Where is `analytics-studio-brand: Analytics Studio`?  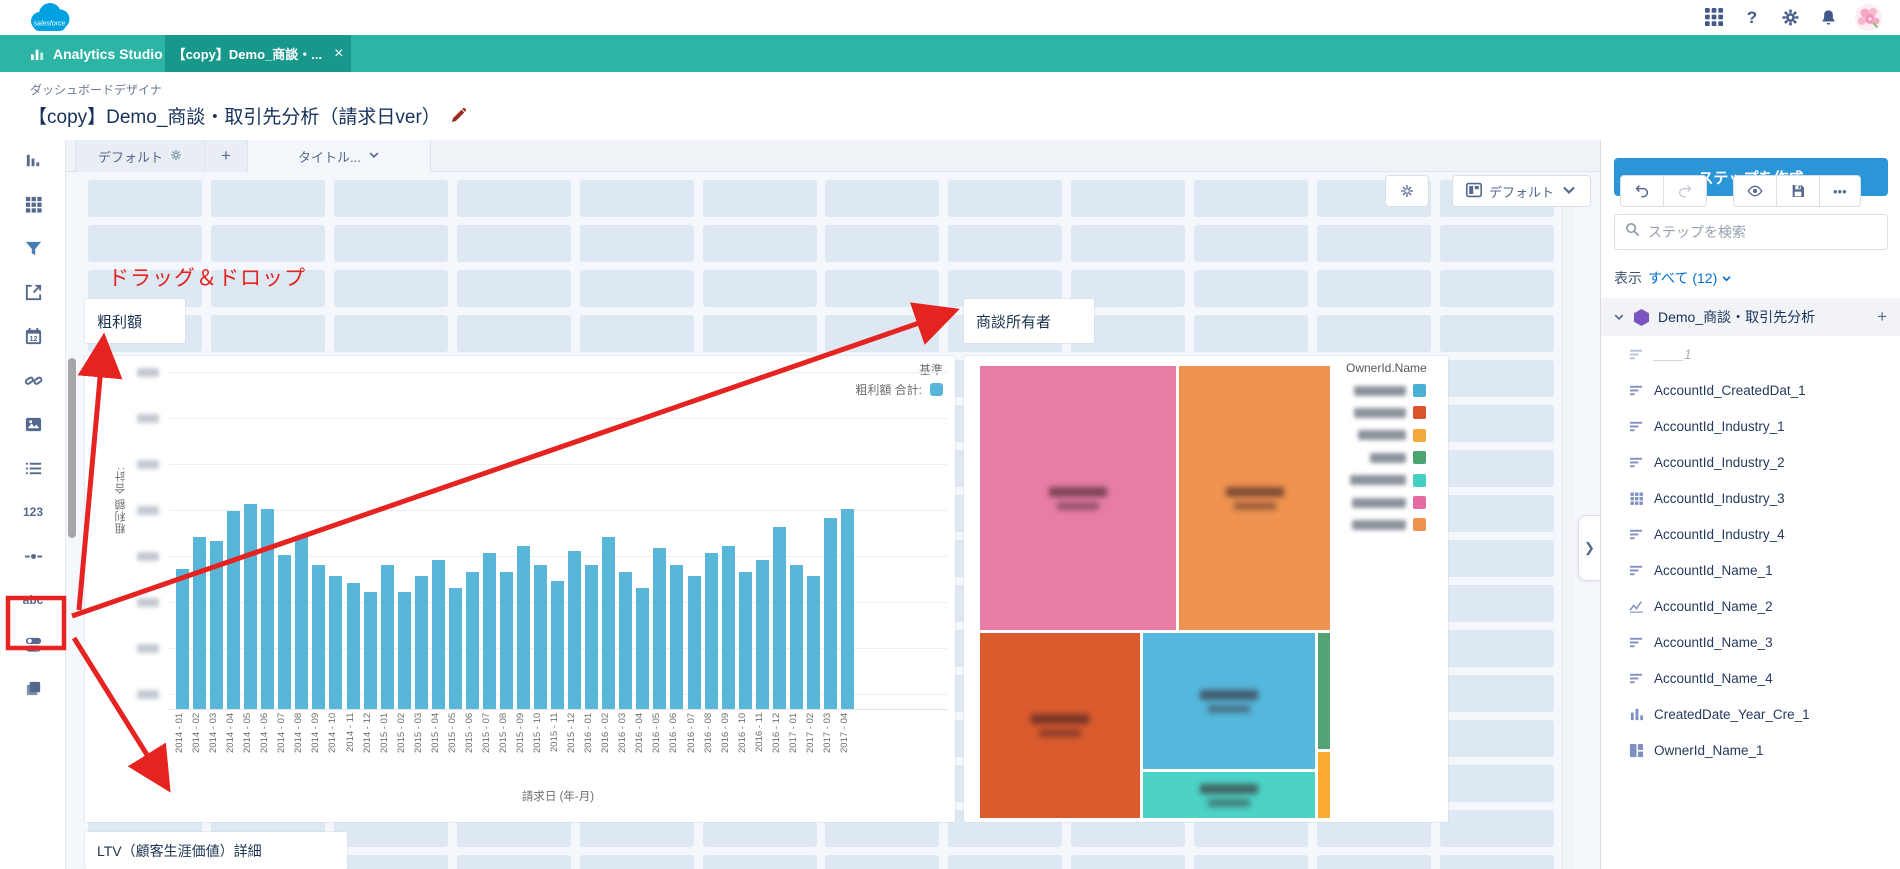 analytics-studio-brand: Analytics Studio is located at coordinates (96, 53).